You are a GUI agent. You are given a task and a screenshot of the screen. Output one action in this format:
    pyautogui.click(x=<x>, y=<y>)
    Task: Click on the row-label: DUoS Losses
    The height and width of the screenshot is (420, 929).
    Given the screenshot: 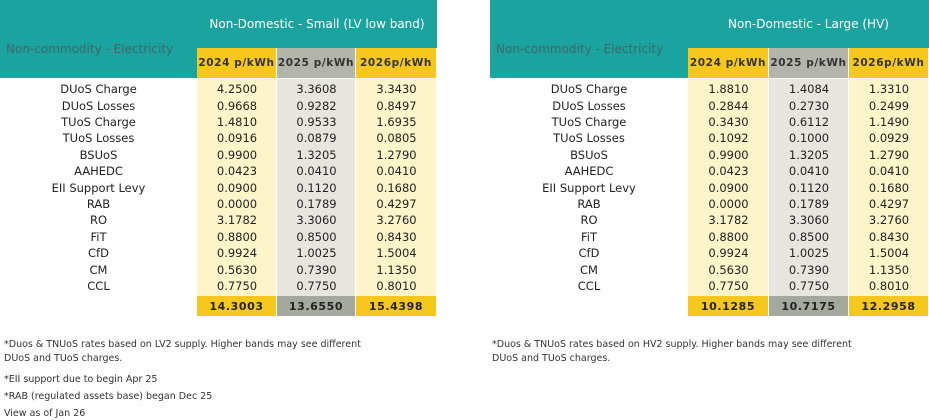 What is the action you would take?
    pyautogui.click(x=98, y=105)
    